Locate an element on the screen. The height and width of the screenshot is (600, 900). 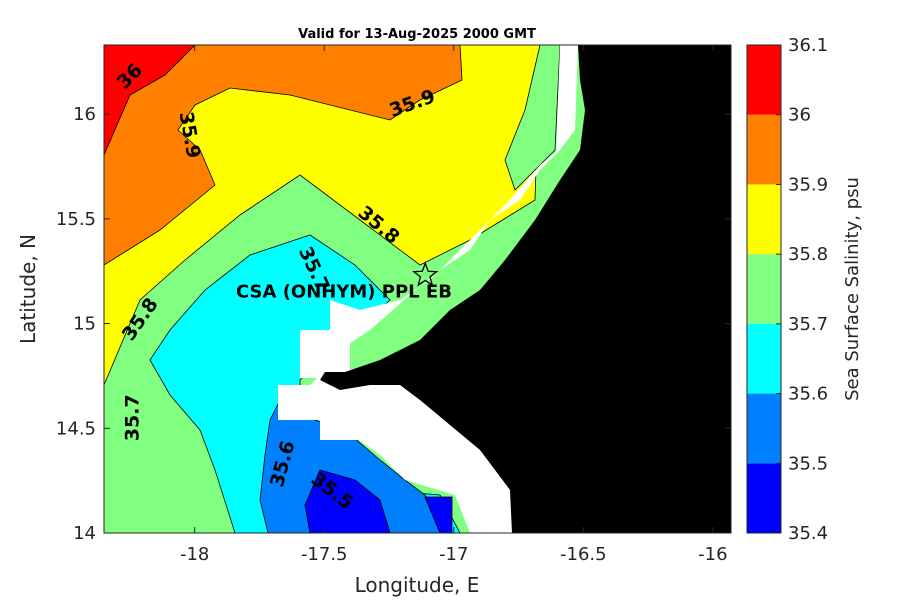
colorbar-tick-label: 35.6 is located at coordinates (808, 394).